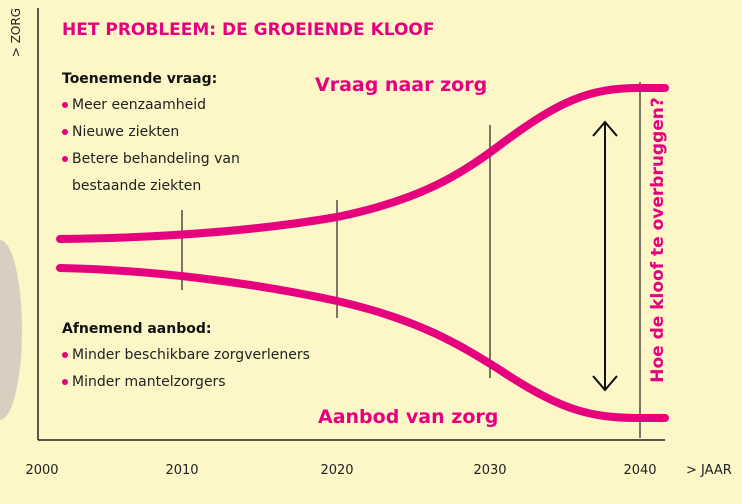  What do you see at coordinates (639, 470) in the screenshot?
I see `x-tick-label: 2040` at bounding box center [639, 470].